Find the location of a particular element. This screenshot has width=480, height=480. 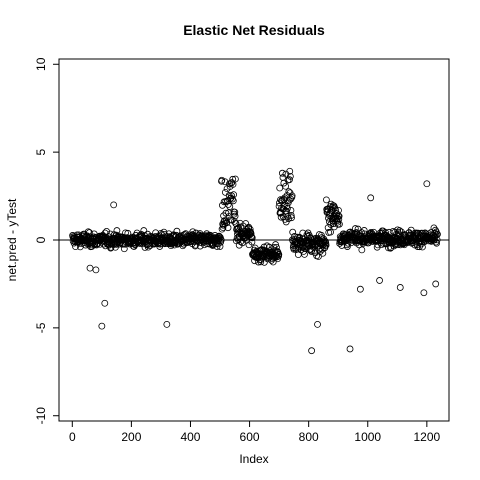

x-tick-label: 1200 is located at coordinates (426, 437).